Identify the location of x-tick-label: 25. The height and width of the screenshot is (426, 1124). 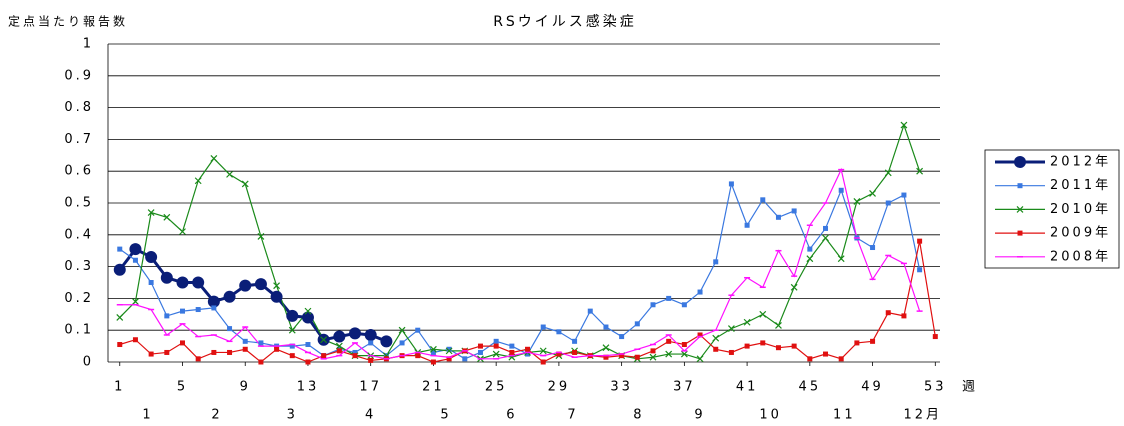
(496, 387).